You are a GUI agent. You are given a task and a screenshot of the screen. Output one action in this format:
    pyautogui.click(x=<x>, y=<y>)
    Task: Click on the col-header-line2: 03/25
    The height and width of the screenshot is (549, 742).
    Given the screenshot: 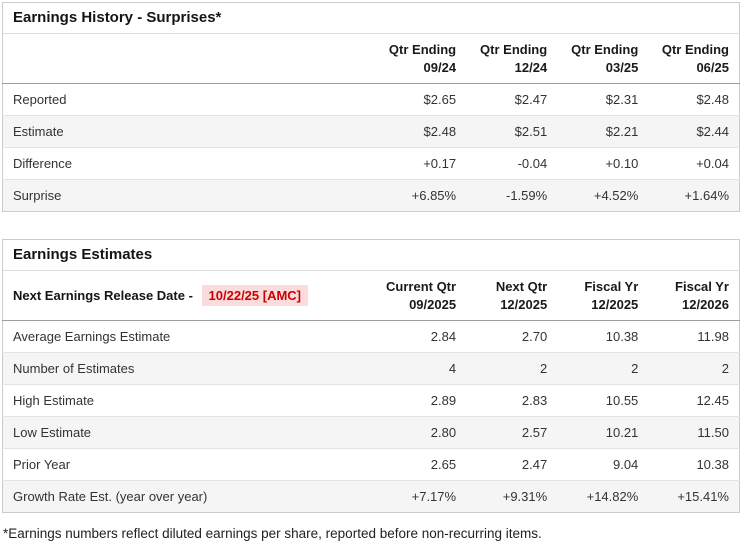 What is the action you would take?
    pyautogui.click(x=622, y=67)
    